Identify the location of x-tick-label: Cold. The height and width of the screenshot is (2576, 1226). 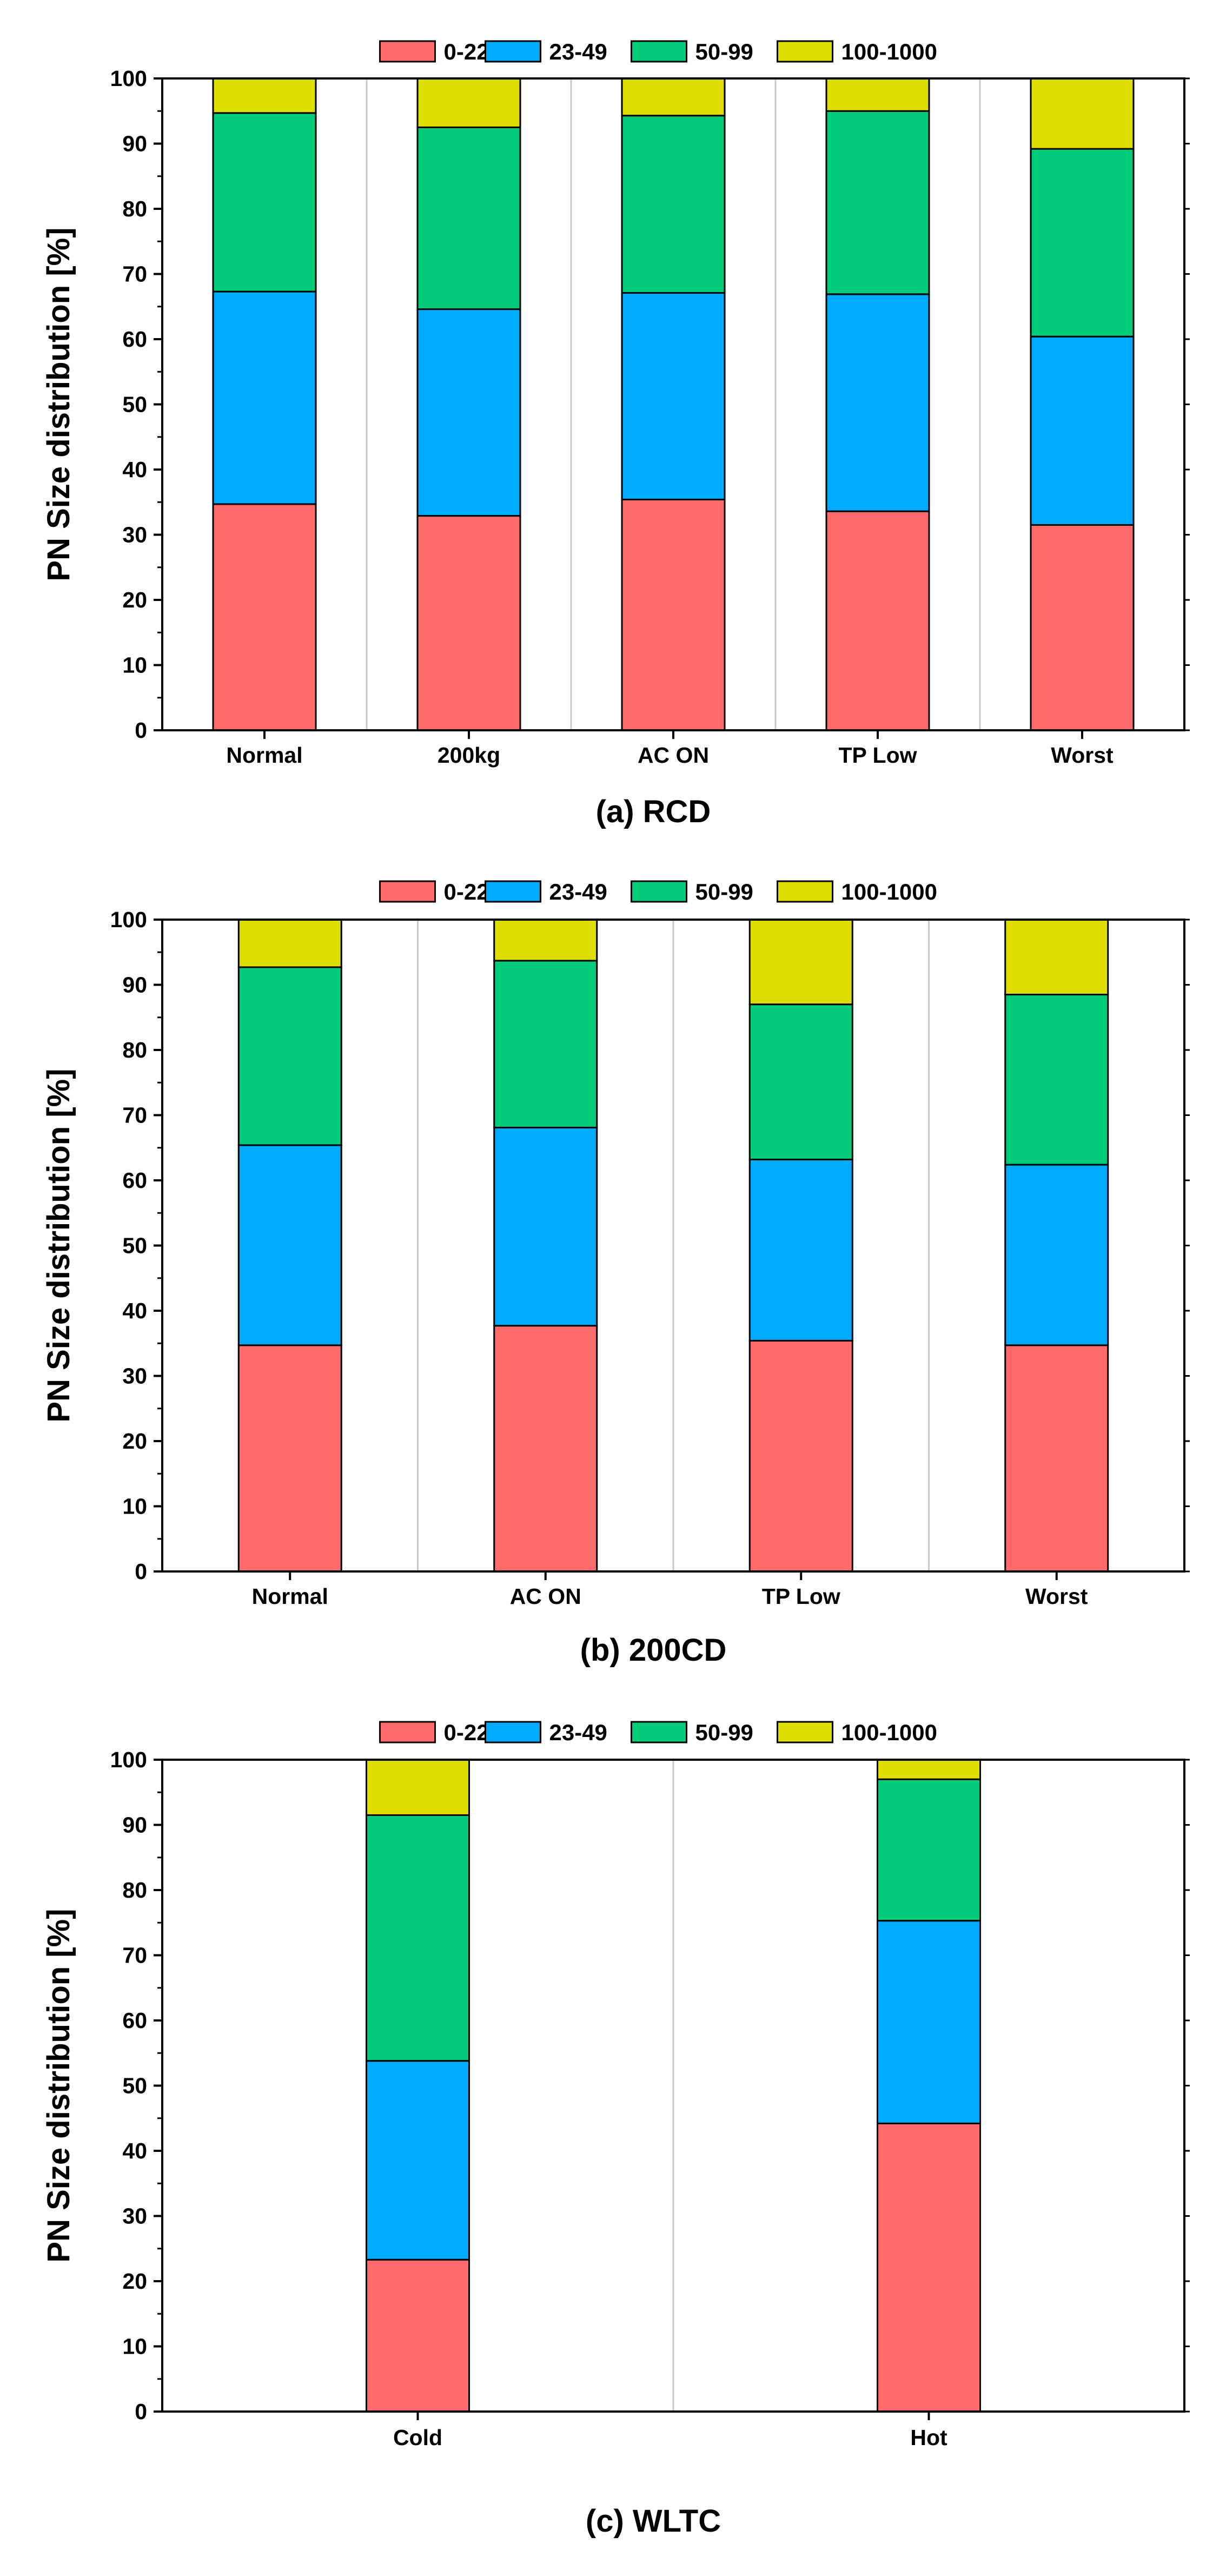
(417, 2437).